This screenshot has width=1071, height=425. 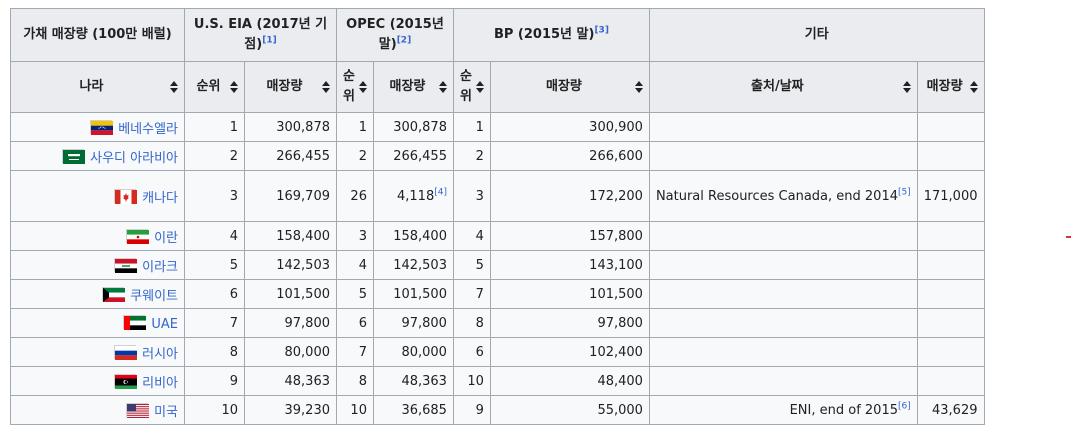 What do you see at coordinates (260, 35) in the screenshot?
I see `header-eia-group: U.S. EIA (2017년 기점)[1]` at bounding box center [260, 35].